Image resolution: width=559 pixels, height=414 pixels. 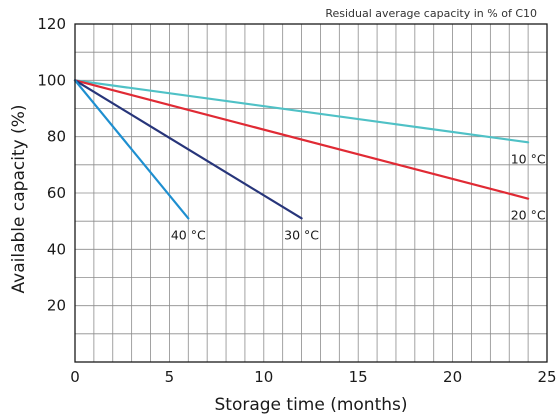 I want to click on x-tick-label: 0, so click(x=75, y=377).